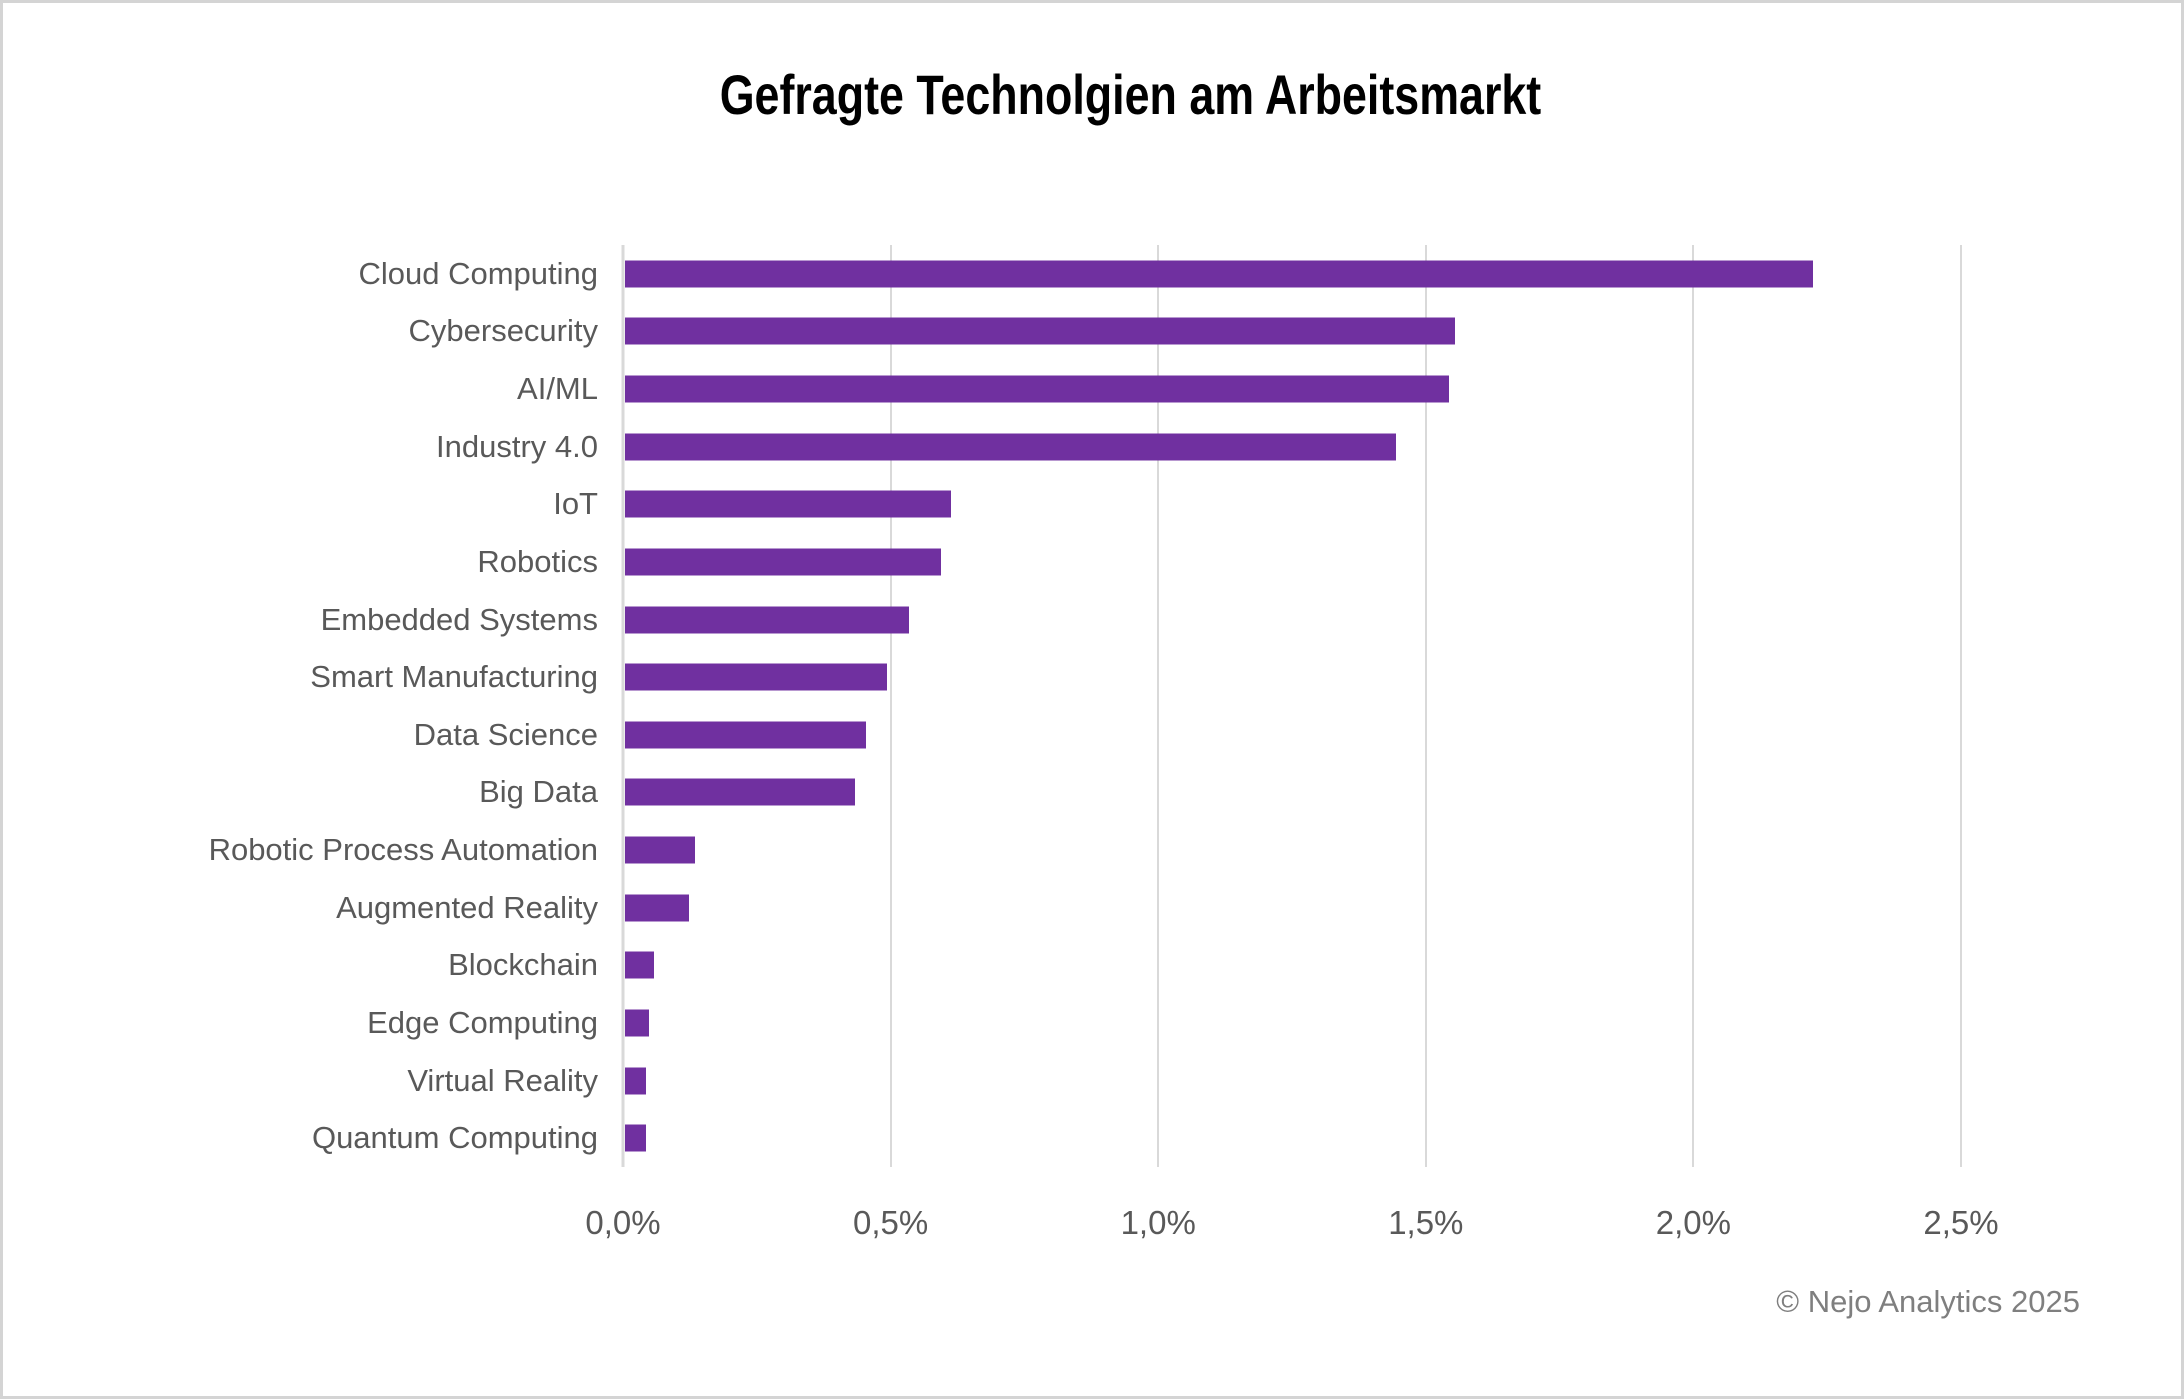 The height and width of the screenshot is (1399, 2184). What do you see at coordinates (454, 677) in the screenshot?
I see `category-label: Smart Manufacturing` at bounding box center [454, 677].